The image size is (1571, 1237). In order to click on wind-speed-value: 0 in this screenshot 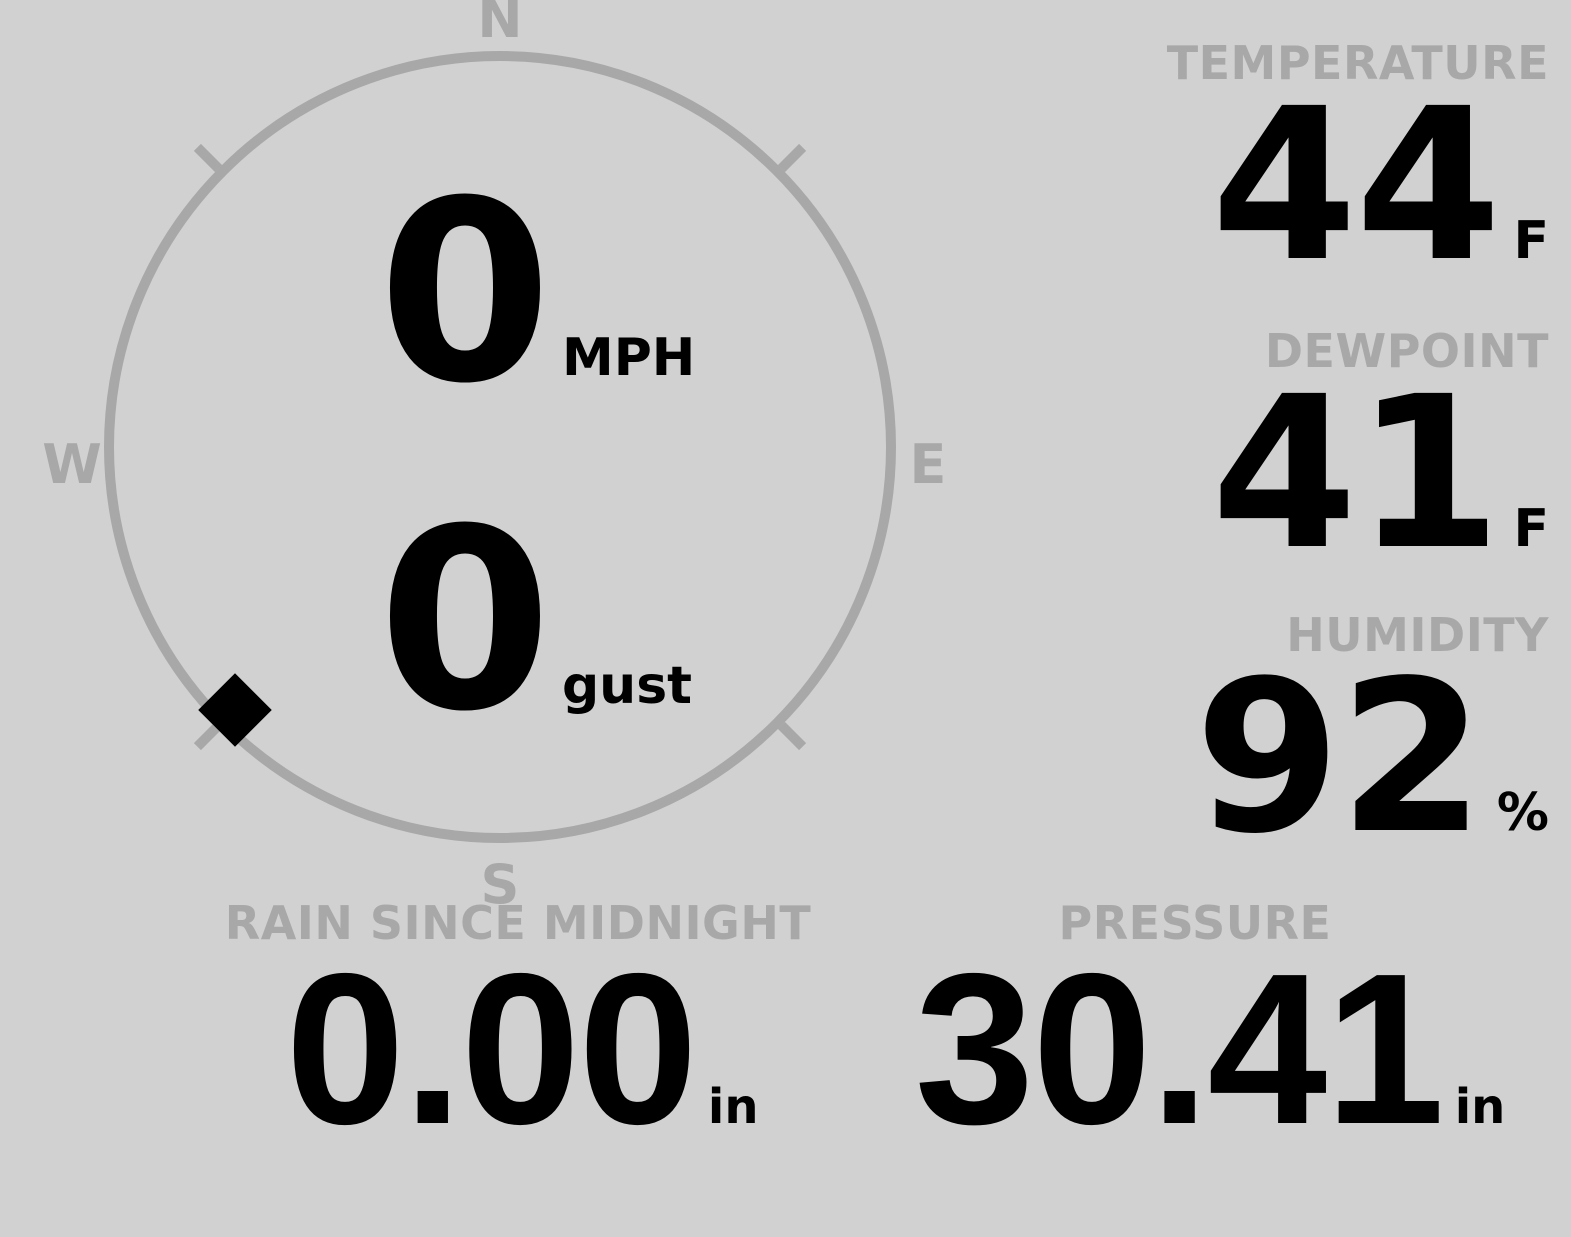, I will do `click(465, 292)`.